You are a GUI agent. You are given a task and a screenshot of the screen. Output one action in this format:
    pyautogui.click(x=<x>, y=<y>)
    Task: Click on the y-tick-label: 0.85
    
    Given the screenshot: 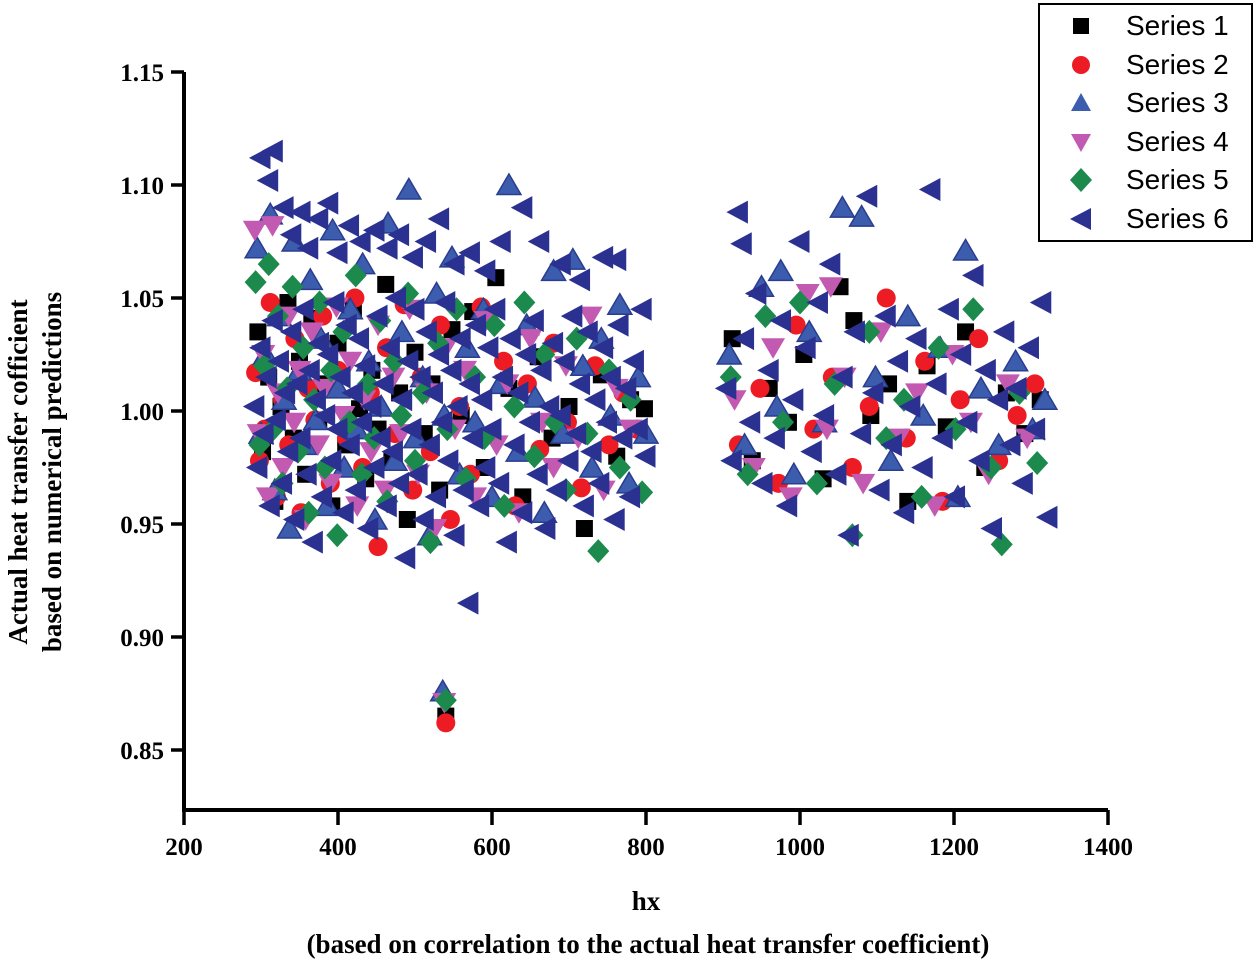 What is the action you would take?
    pyautogui.click(x=142, y=751)
    